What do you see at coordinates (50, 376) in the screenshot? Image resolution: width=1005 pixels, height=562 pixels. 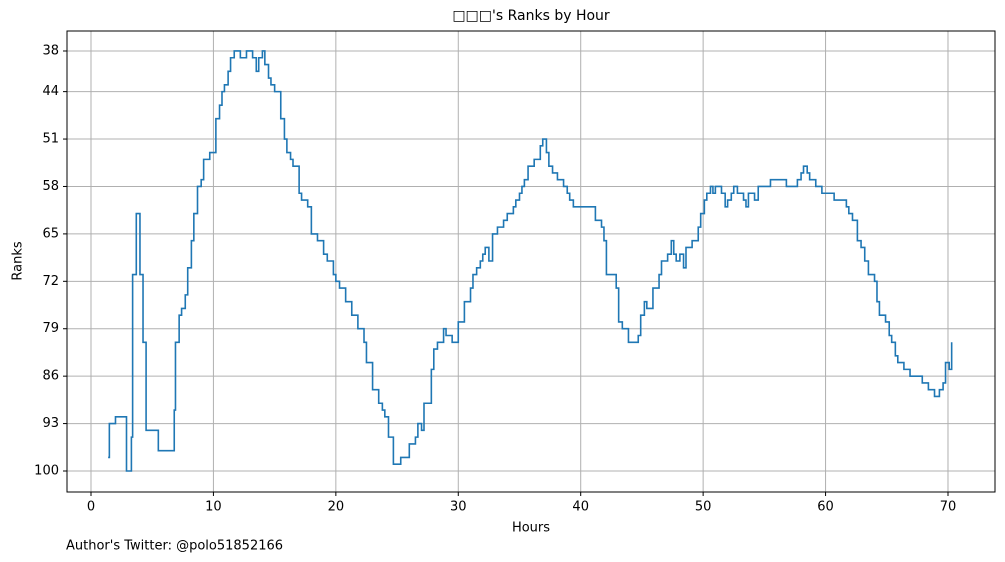 I see `y-tick-label: 86` at bounding box center [50, 376].